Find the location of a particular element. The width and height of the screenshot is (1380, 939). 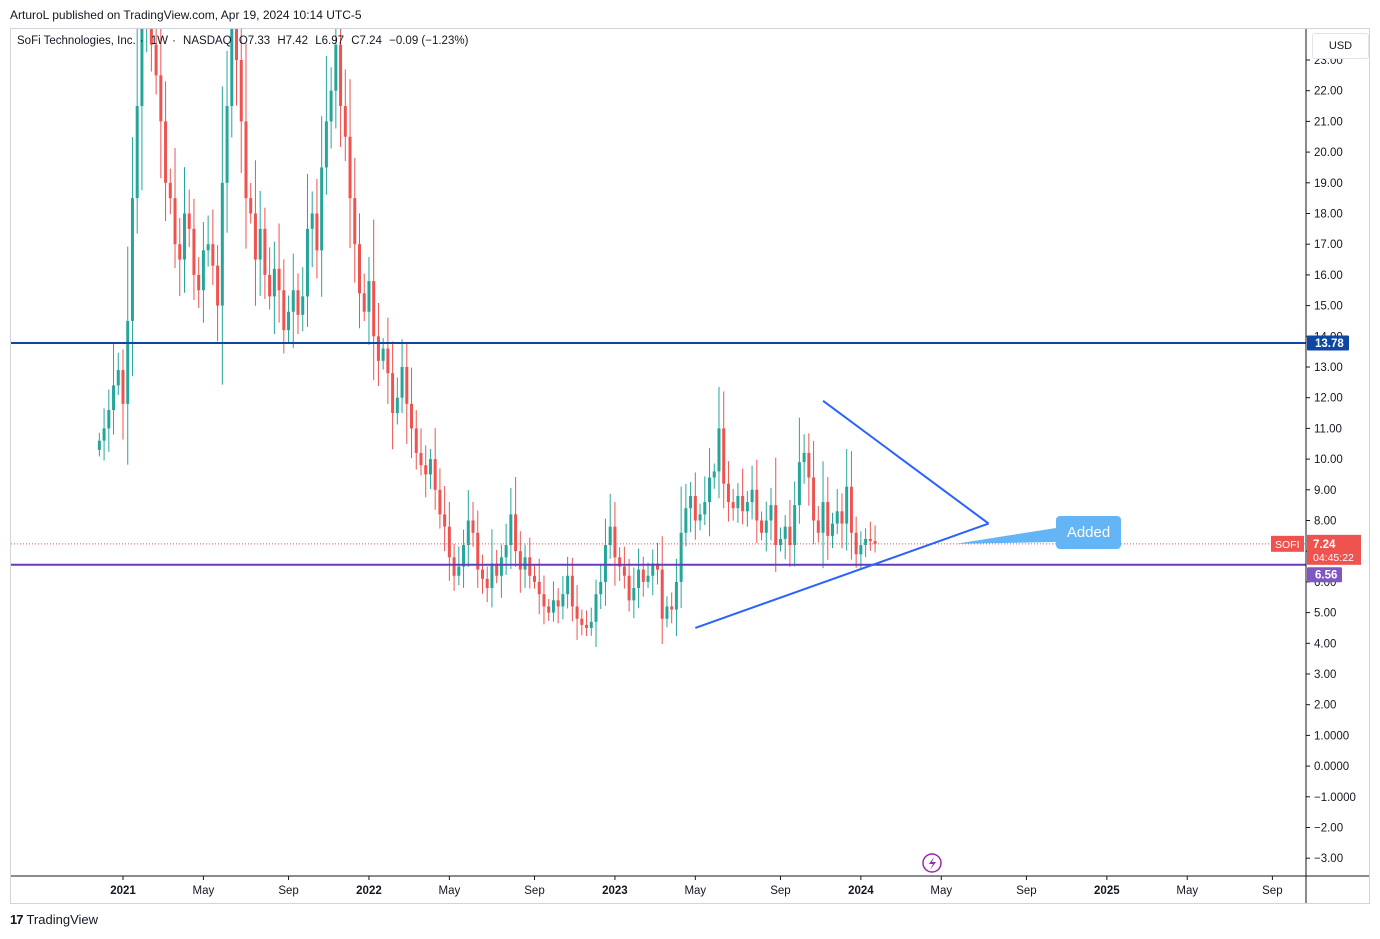

support-price-label-bg is located at coordinates (1324, 575).